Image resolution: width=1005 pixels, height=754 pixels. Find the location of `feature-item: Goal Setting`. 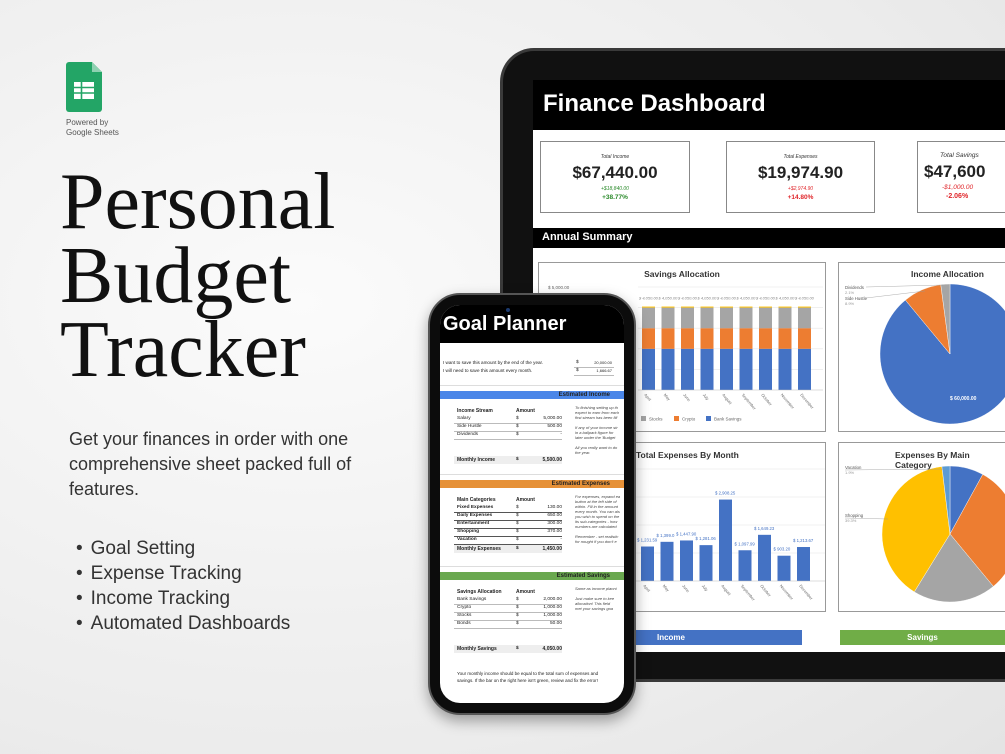

feature-item: Goal Setting is located at coordinates (183, 548).